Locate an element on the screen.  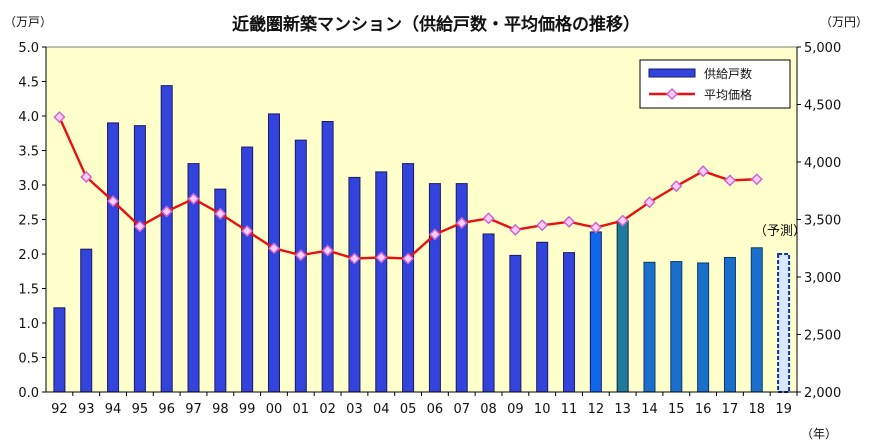
left-tick-label: 4.5 is located at coordinates (28, 83).